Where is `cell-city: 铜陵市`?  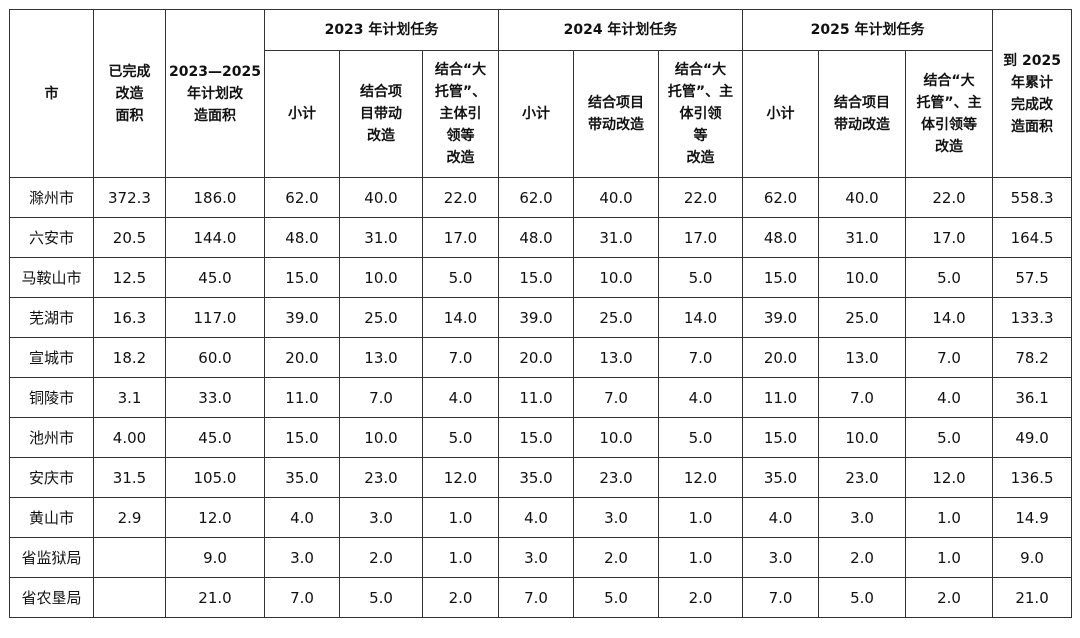
cell-city: 铜陵市 is located at coordinates (51, 397).